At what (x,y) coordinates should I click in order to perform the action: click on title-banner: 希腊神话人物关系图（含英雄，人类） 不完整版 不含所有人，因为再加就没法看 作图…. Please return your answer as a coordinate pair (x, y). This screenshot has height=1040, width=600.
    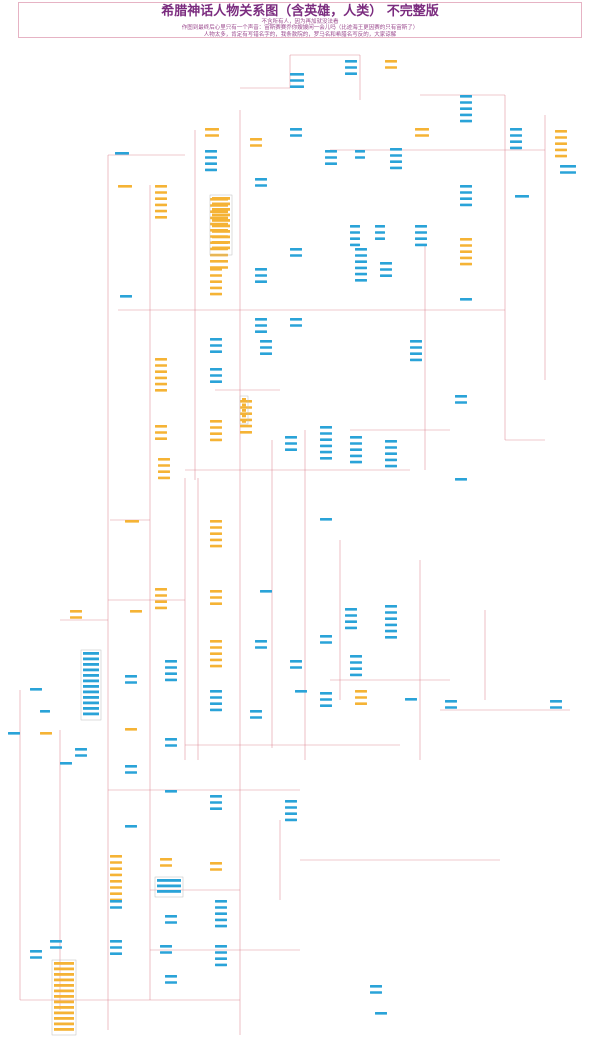
    Looking at the image, I should click on (300, 20).